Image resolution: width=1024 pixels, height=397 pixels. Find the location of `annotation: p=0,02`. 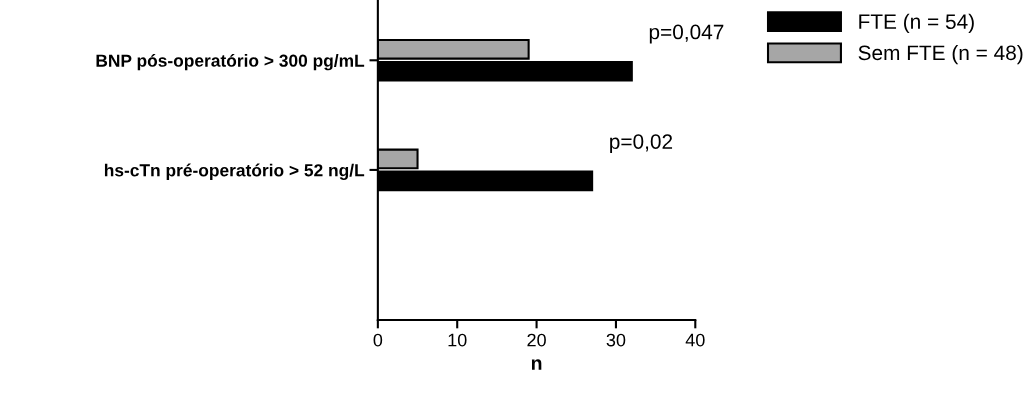

annotation: p=0,02 is located at coordinates (641, 144).